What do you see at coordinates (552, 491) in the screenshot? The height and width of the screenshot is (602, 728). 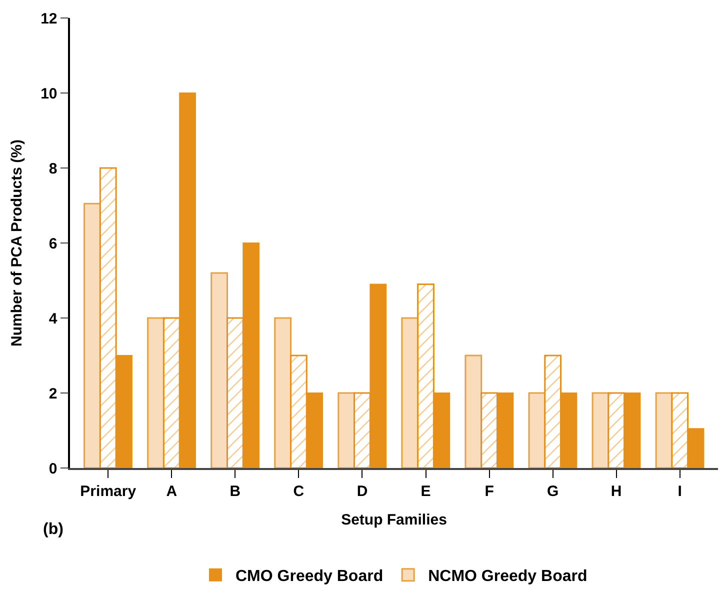 I see `x-tick-label: G` at bounding box center [552, 491].